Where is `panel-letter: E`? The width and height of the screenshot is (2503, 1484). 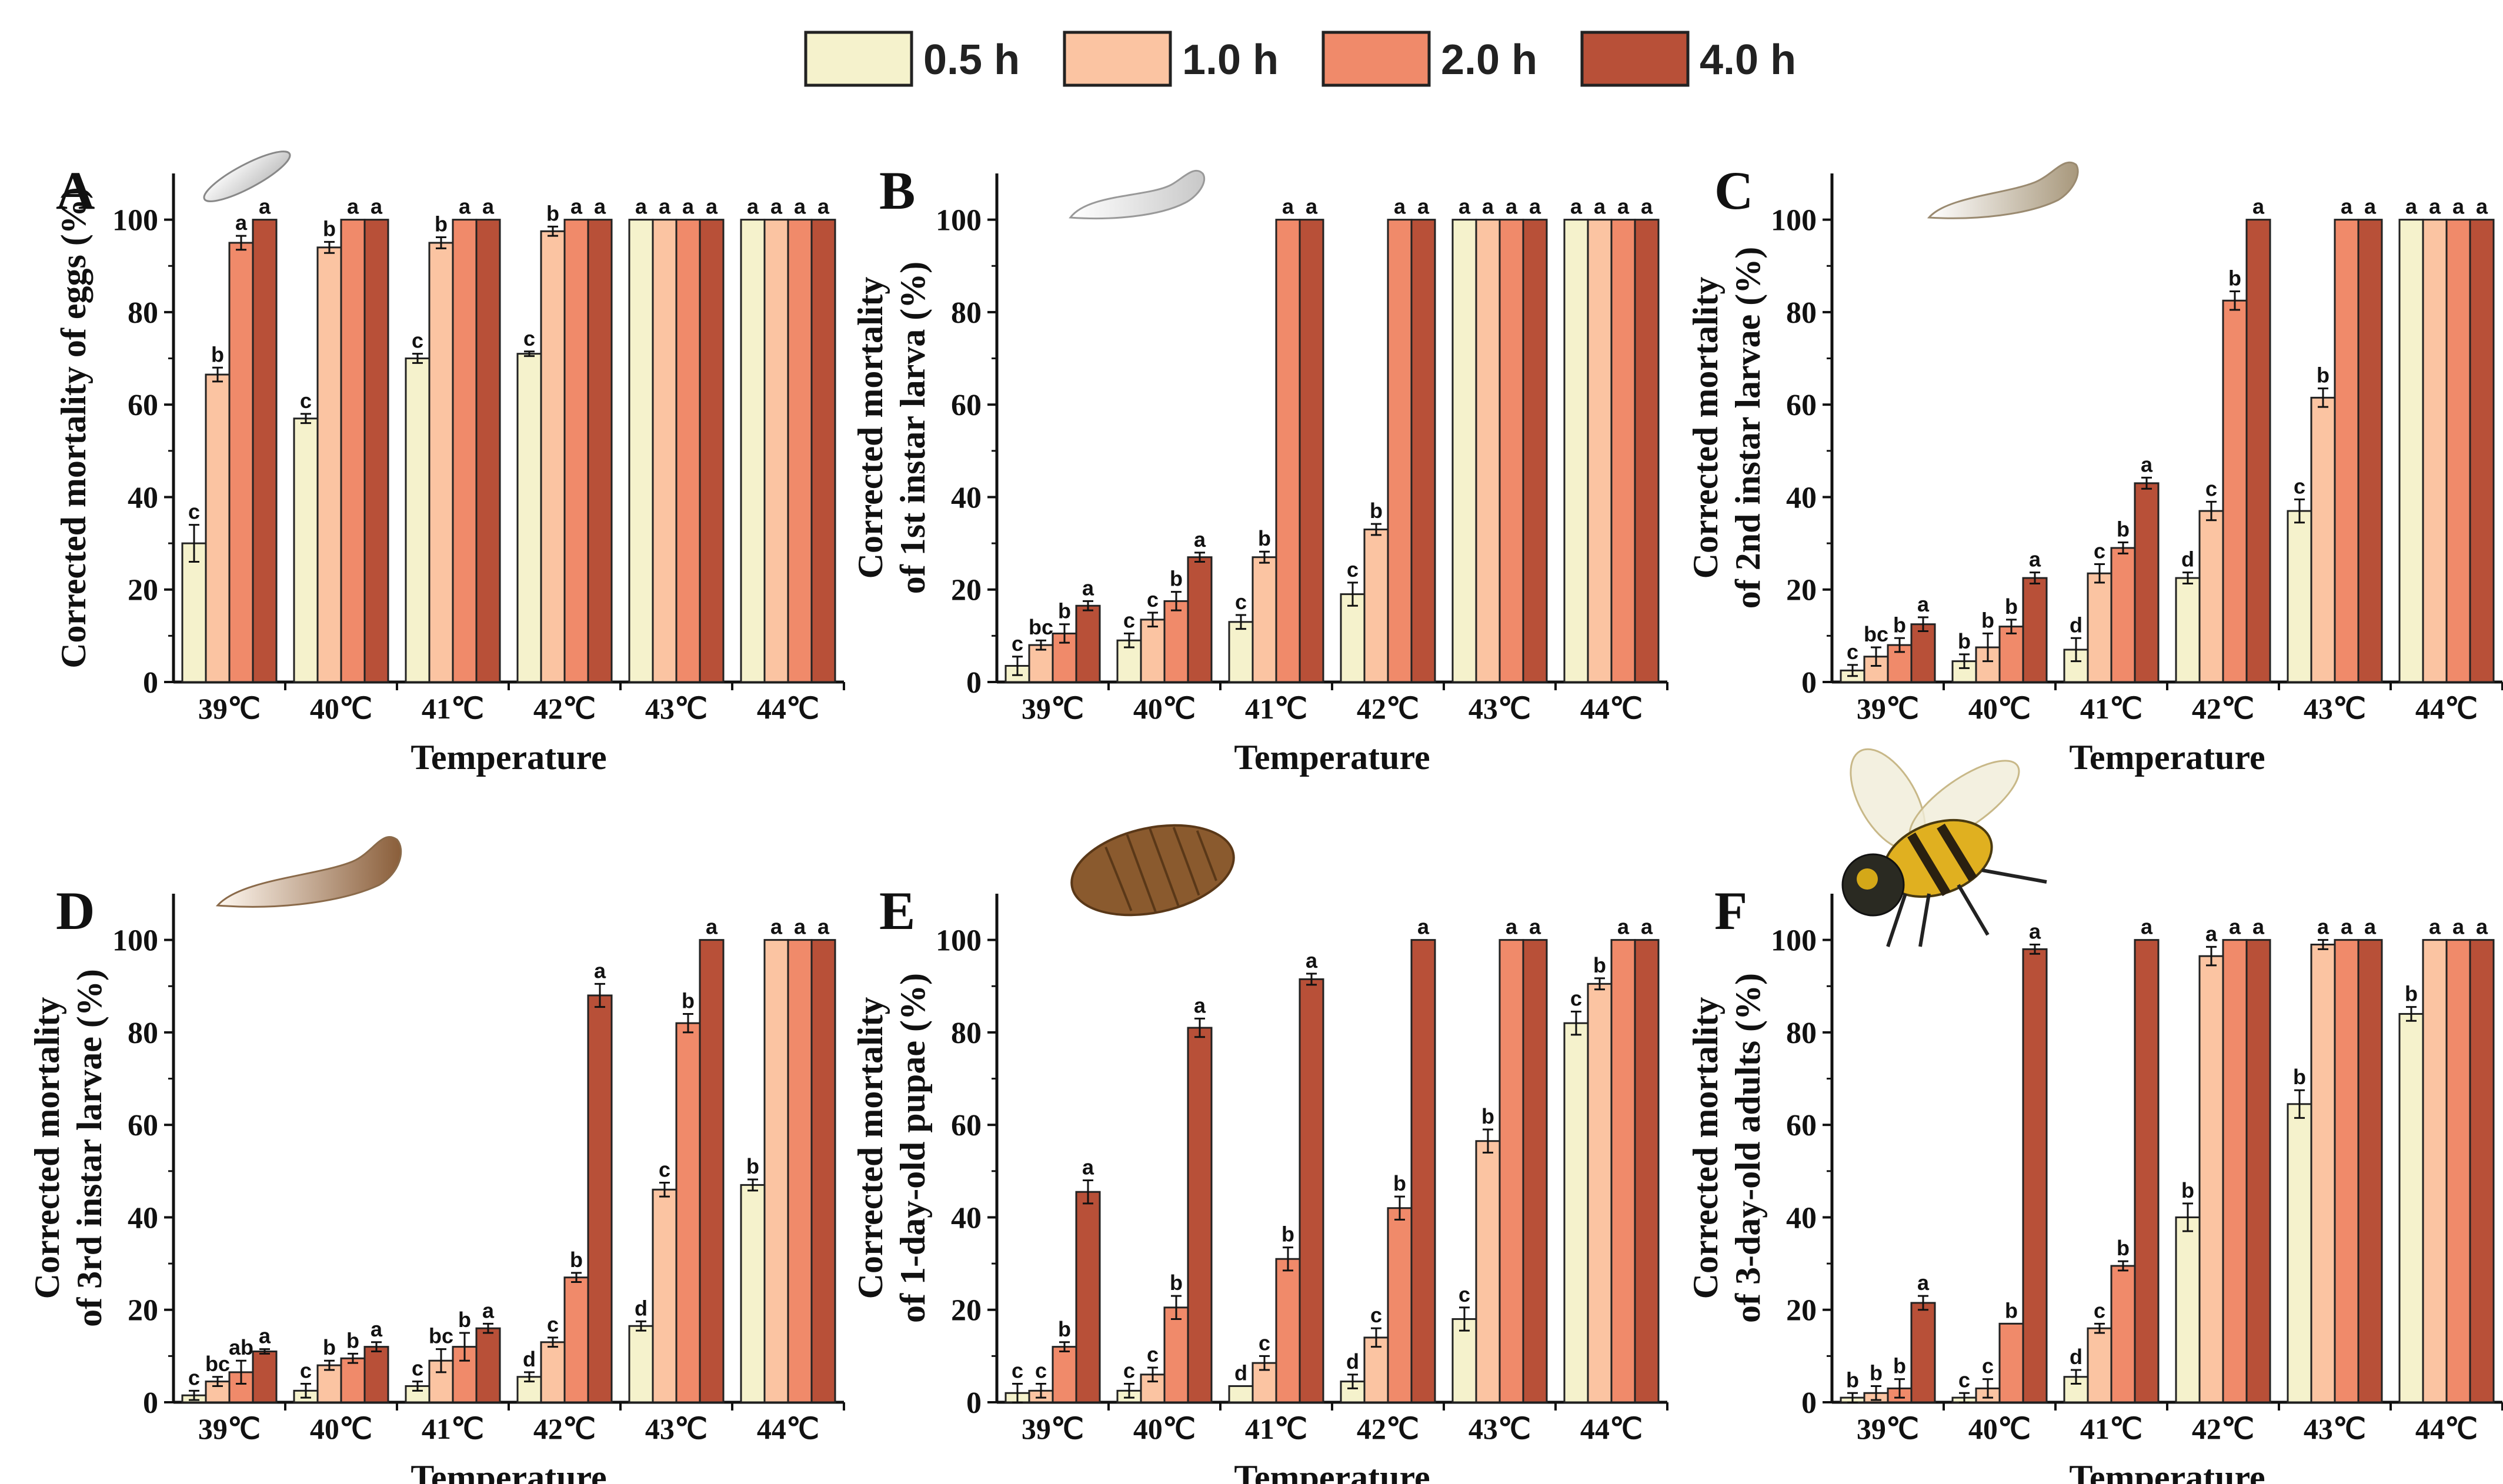 panel-letter: E is located at coordinates (897, 911).